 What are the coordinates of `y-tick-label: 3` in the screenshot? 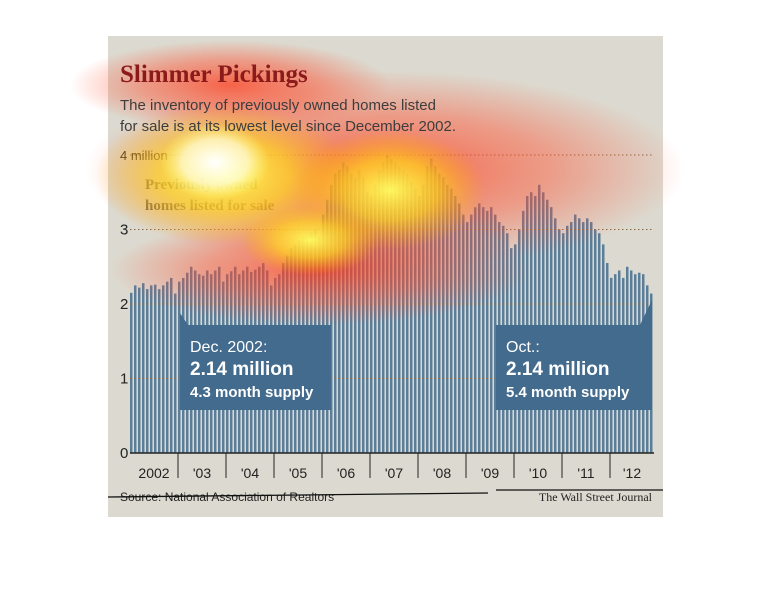 It's located at (124, 230).